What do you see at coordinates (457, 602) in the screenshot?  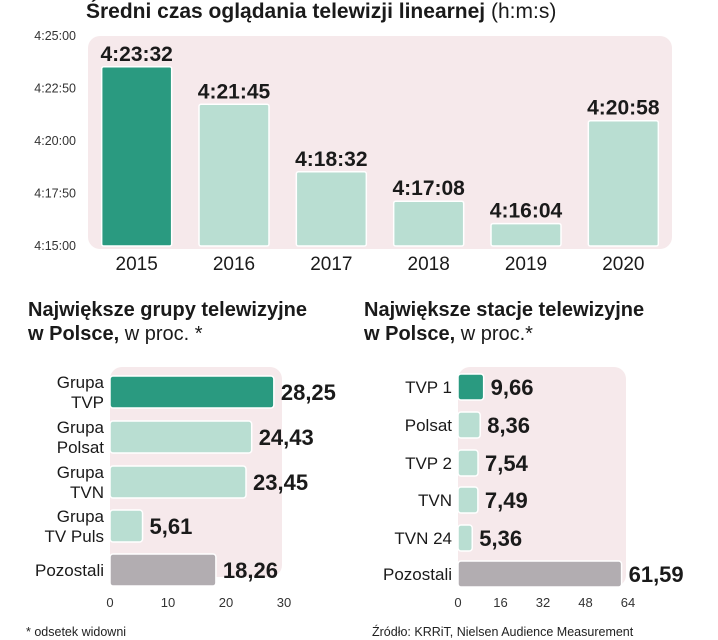 I see `chart3-xtick-label: 0` at bounding box center [457, 602].